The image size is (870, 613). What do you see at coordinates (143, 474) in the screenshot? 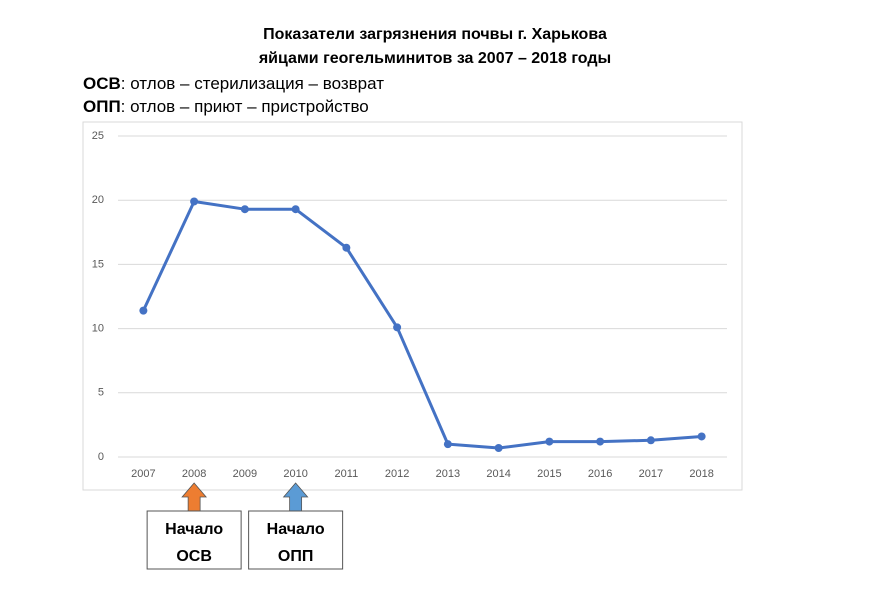
I see `x-tick-label: 2007` at bounding box center [143, 474].